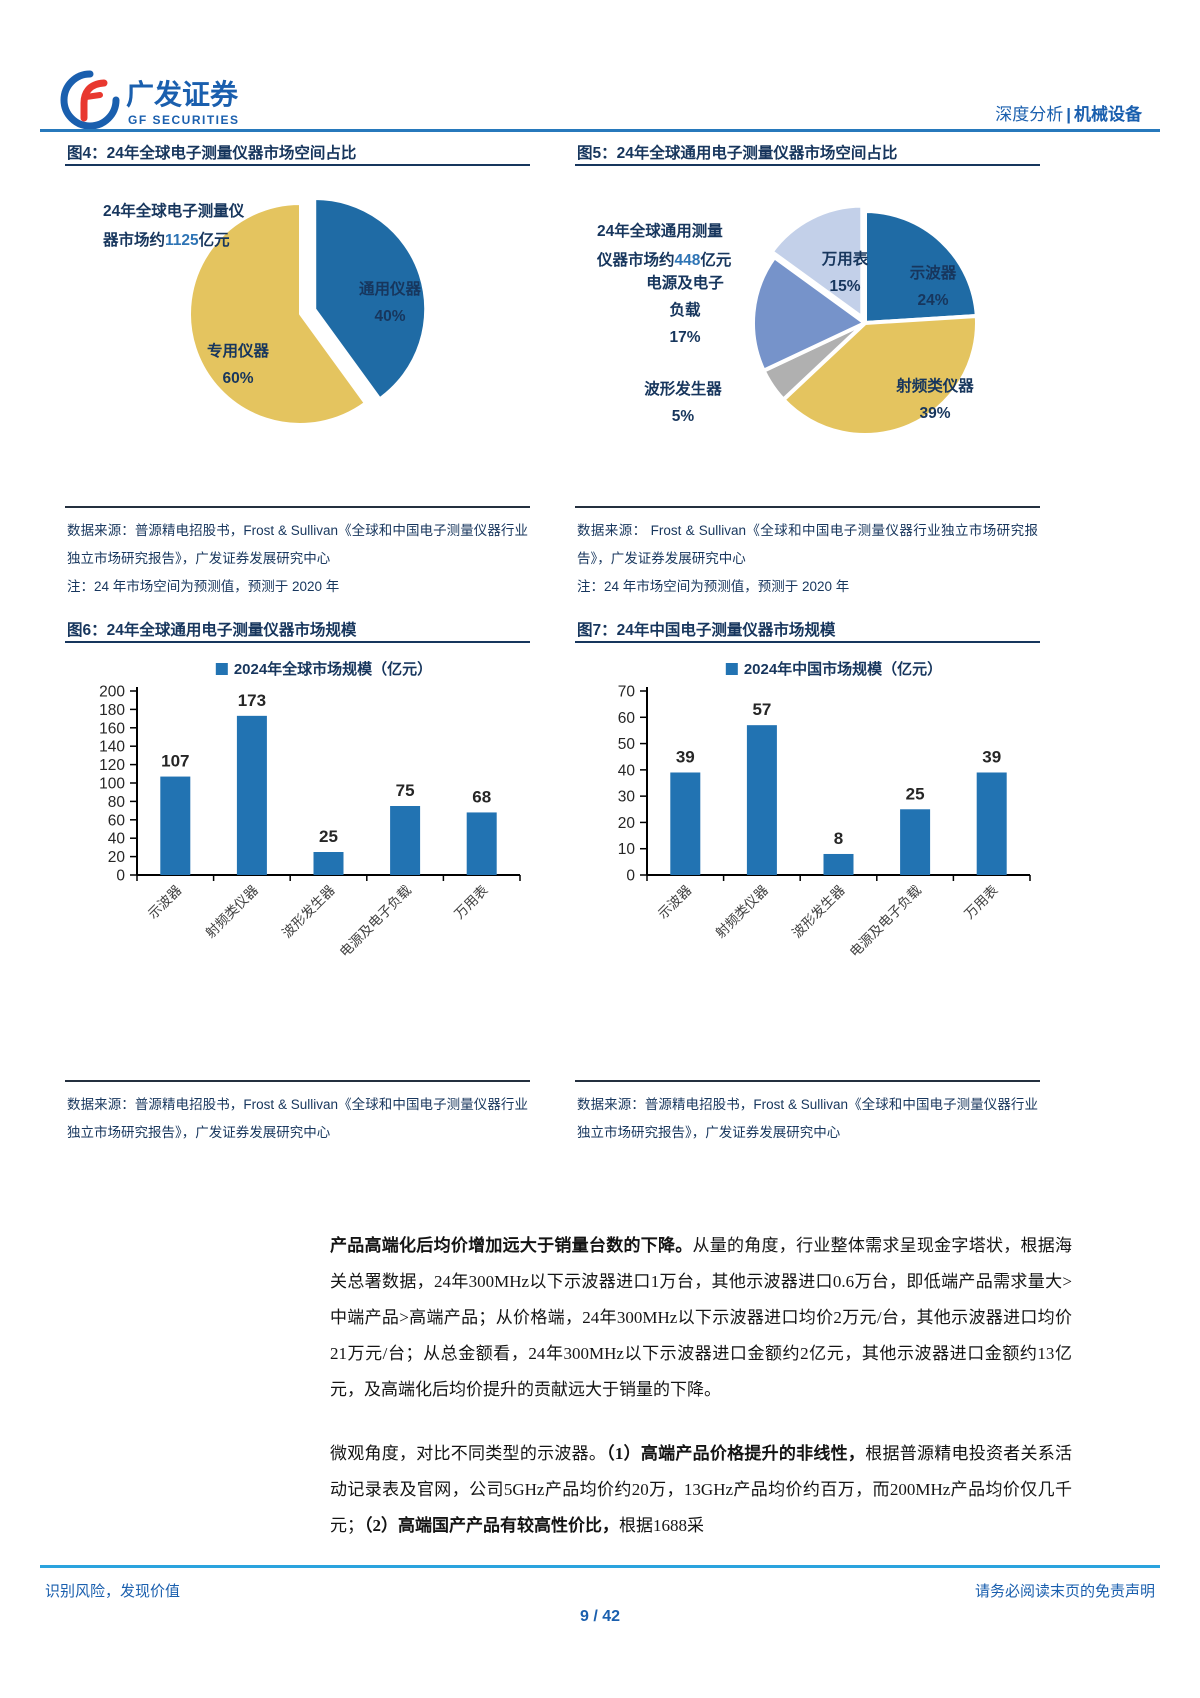 Image resolution: width=1200 pixels, height=1698 pixels. Describe the element at coordinates (174, 226) in the screenshot. I see `figure-4-annotation: 24年全球电子测量仪 器市场约1125亿元` at that location.